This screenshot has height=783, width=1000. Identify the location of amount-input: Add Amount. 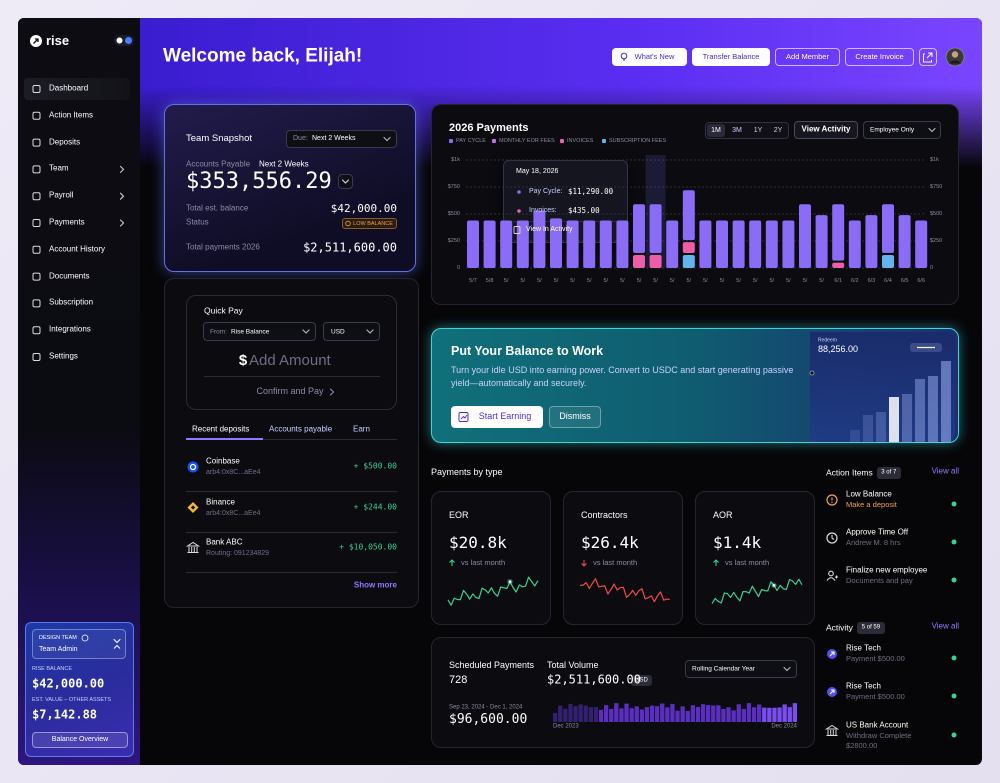
(290, 360).